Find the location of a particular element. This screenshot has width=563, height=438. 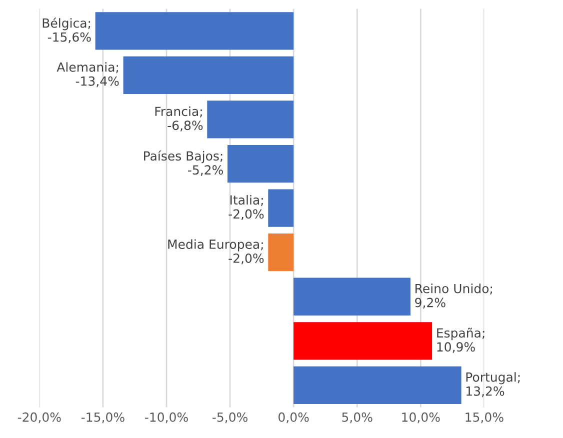

data-label: Portugal; 13,2% is located at coordinates (493, 385).